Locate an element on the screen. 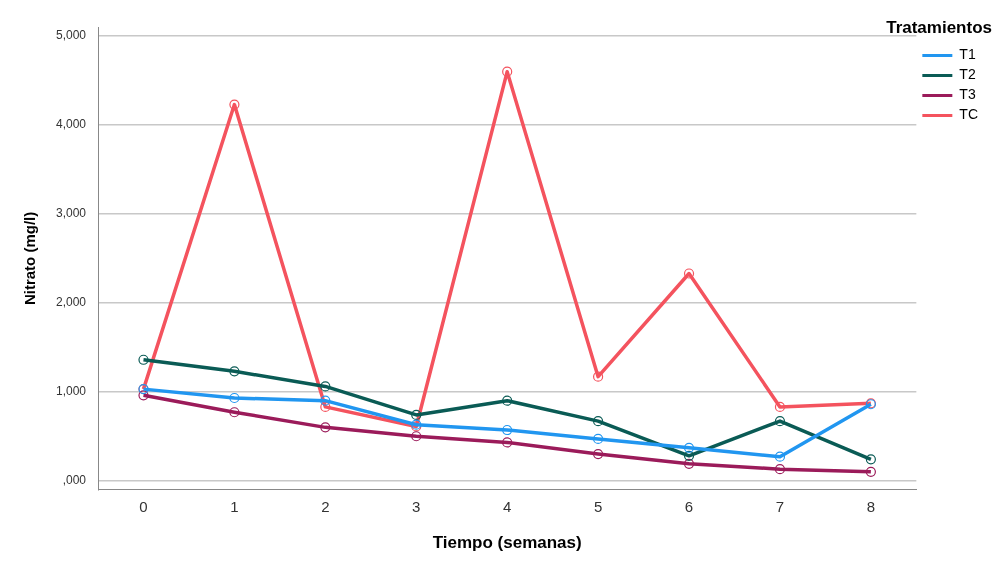 This screenshot has height=570, width=1007. x-tick-label: 6 is located at coordinates (689, 506).